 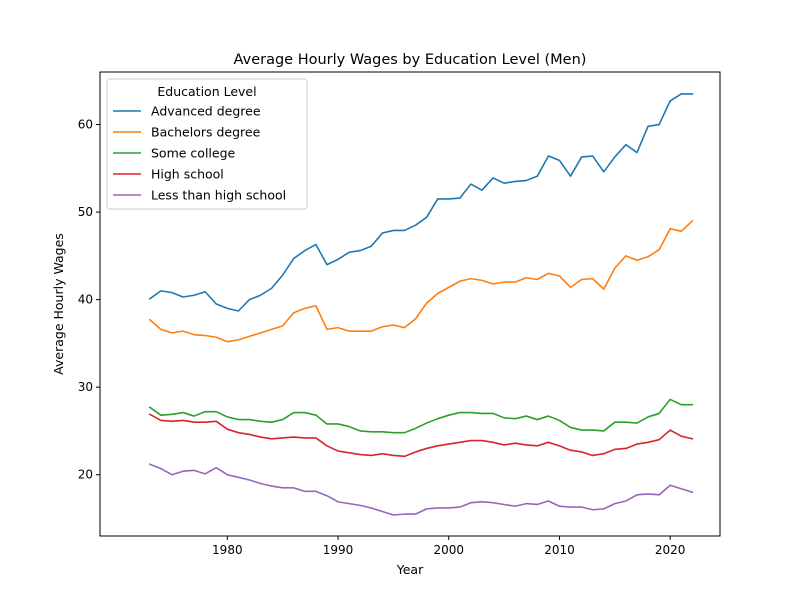 What do you see at coordinates (206, 132) in the screenshot?
I see `legend-label: Bachelors degree` at bounding box center [206, 132].